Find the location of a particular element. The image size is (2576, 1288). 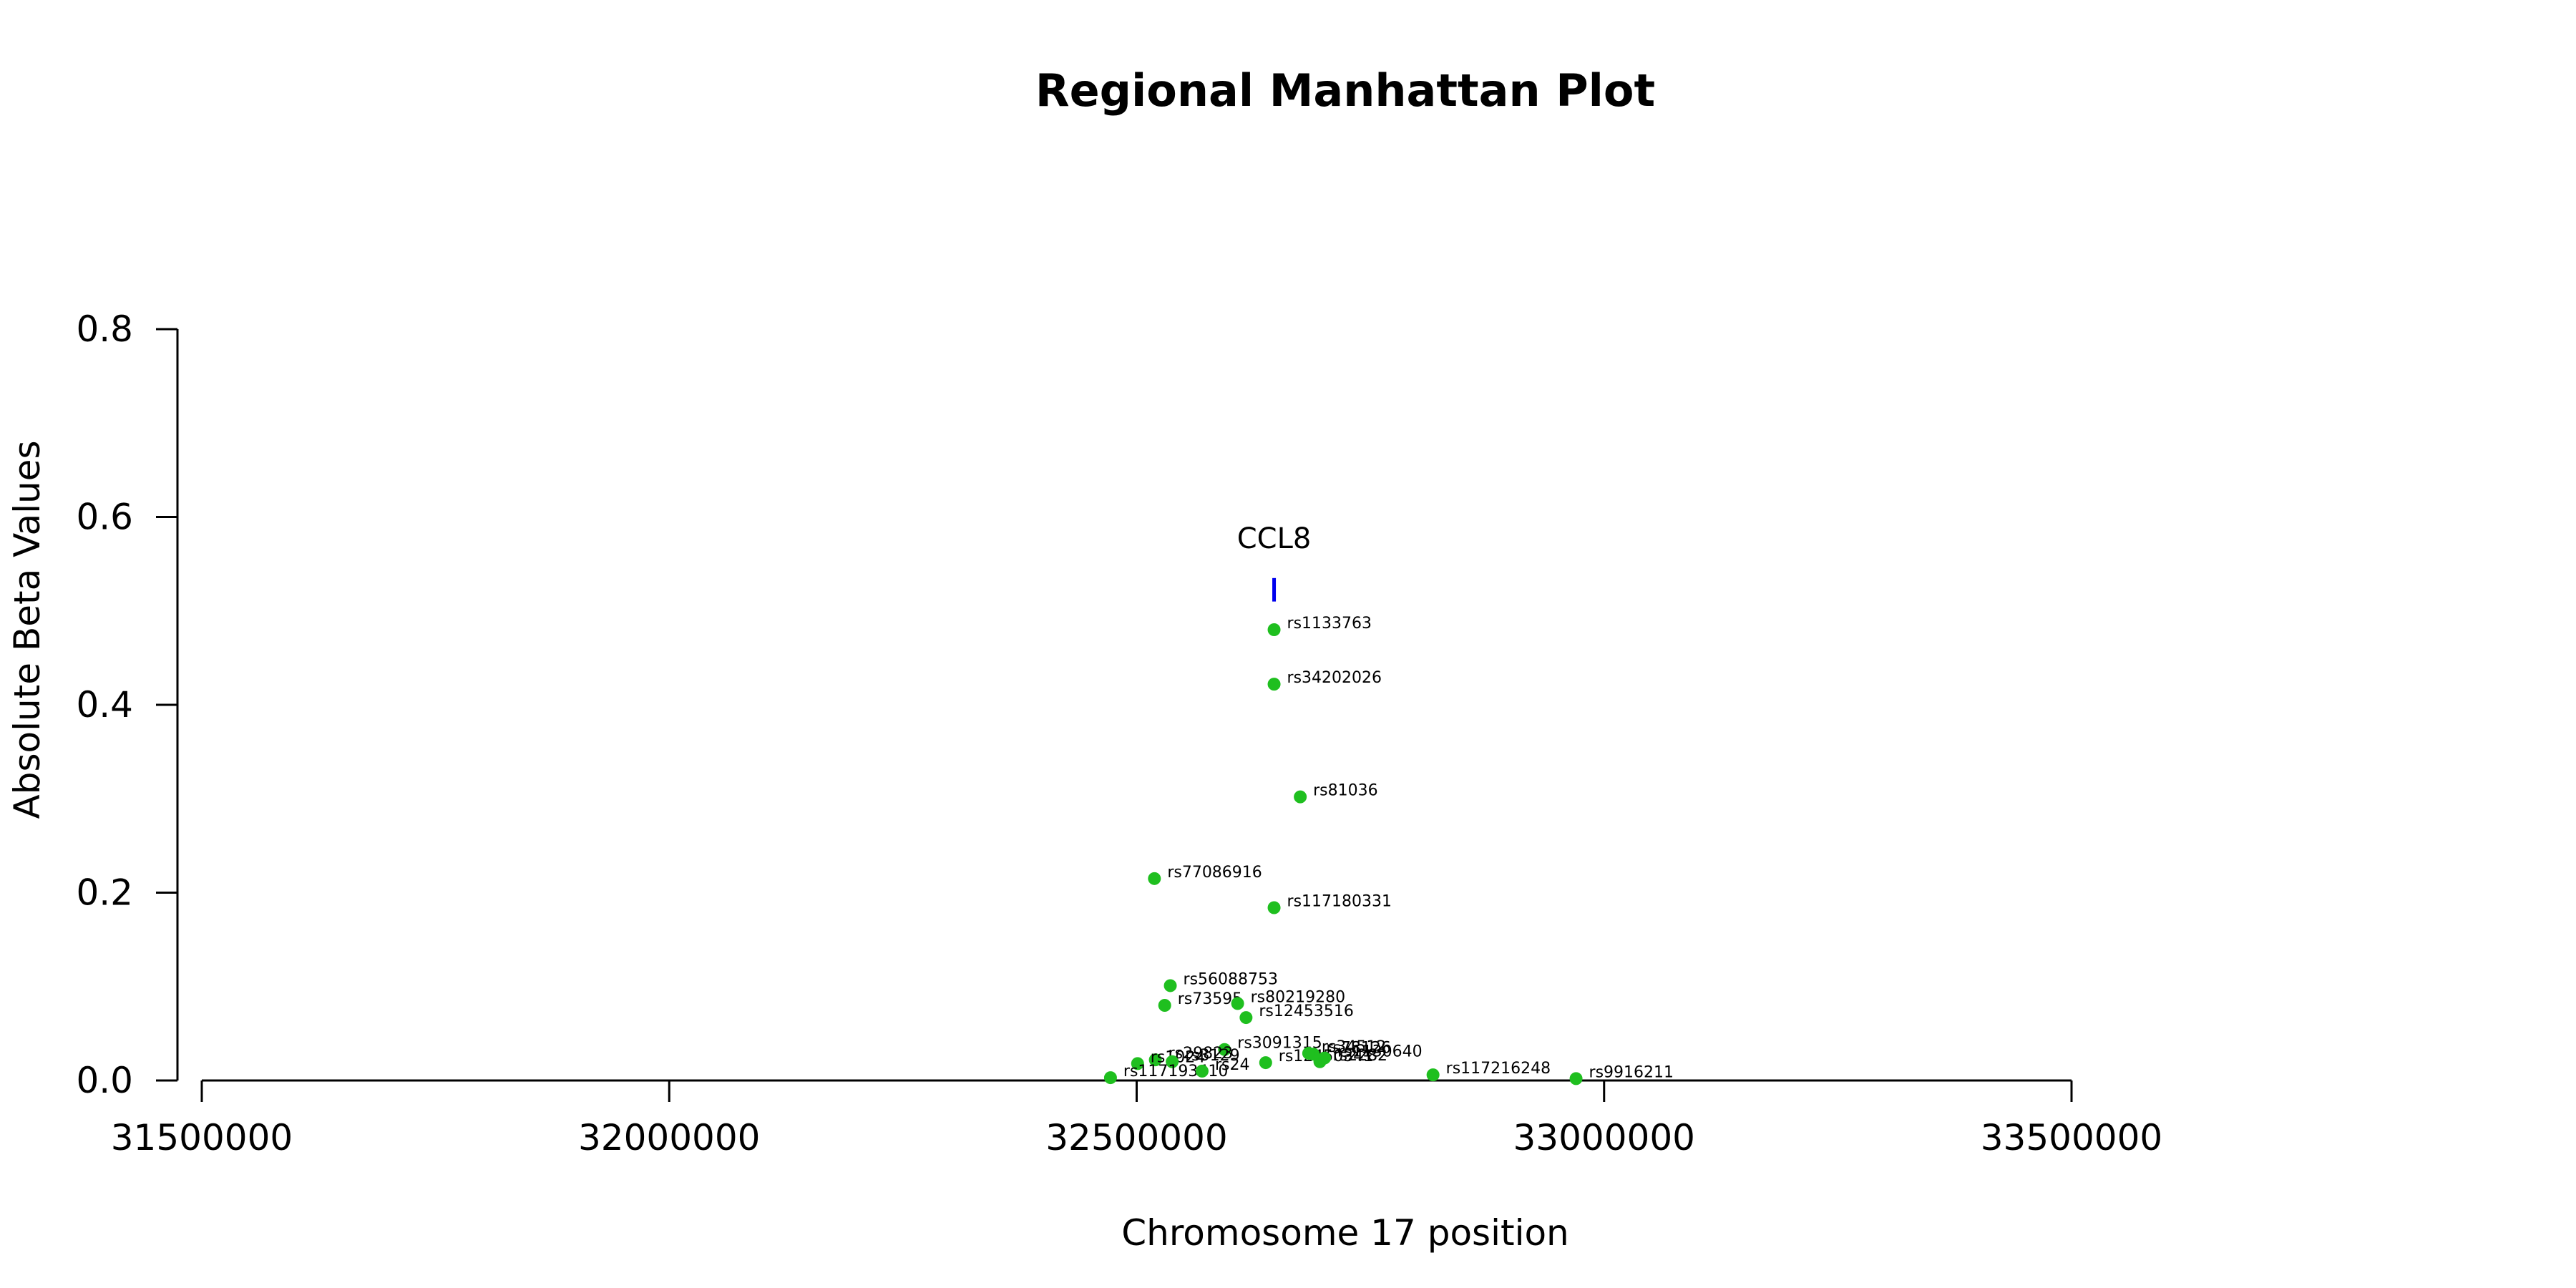

x-tick-label: 33500000 is located at coordinates (2072, 1137).